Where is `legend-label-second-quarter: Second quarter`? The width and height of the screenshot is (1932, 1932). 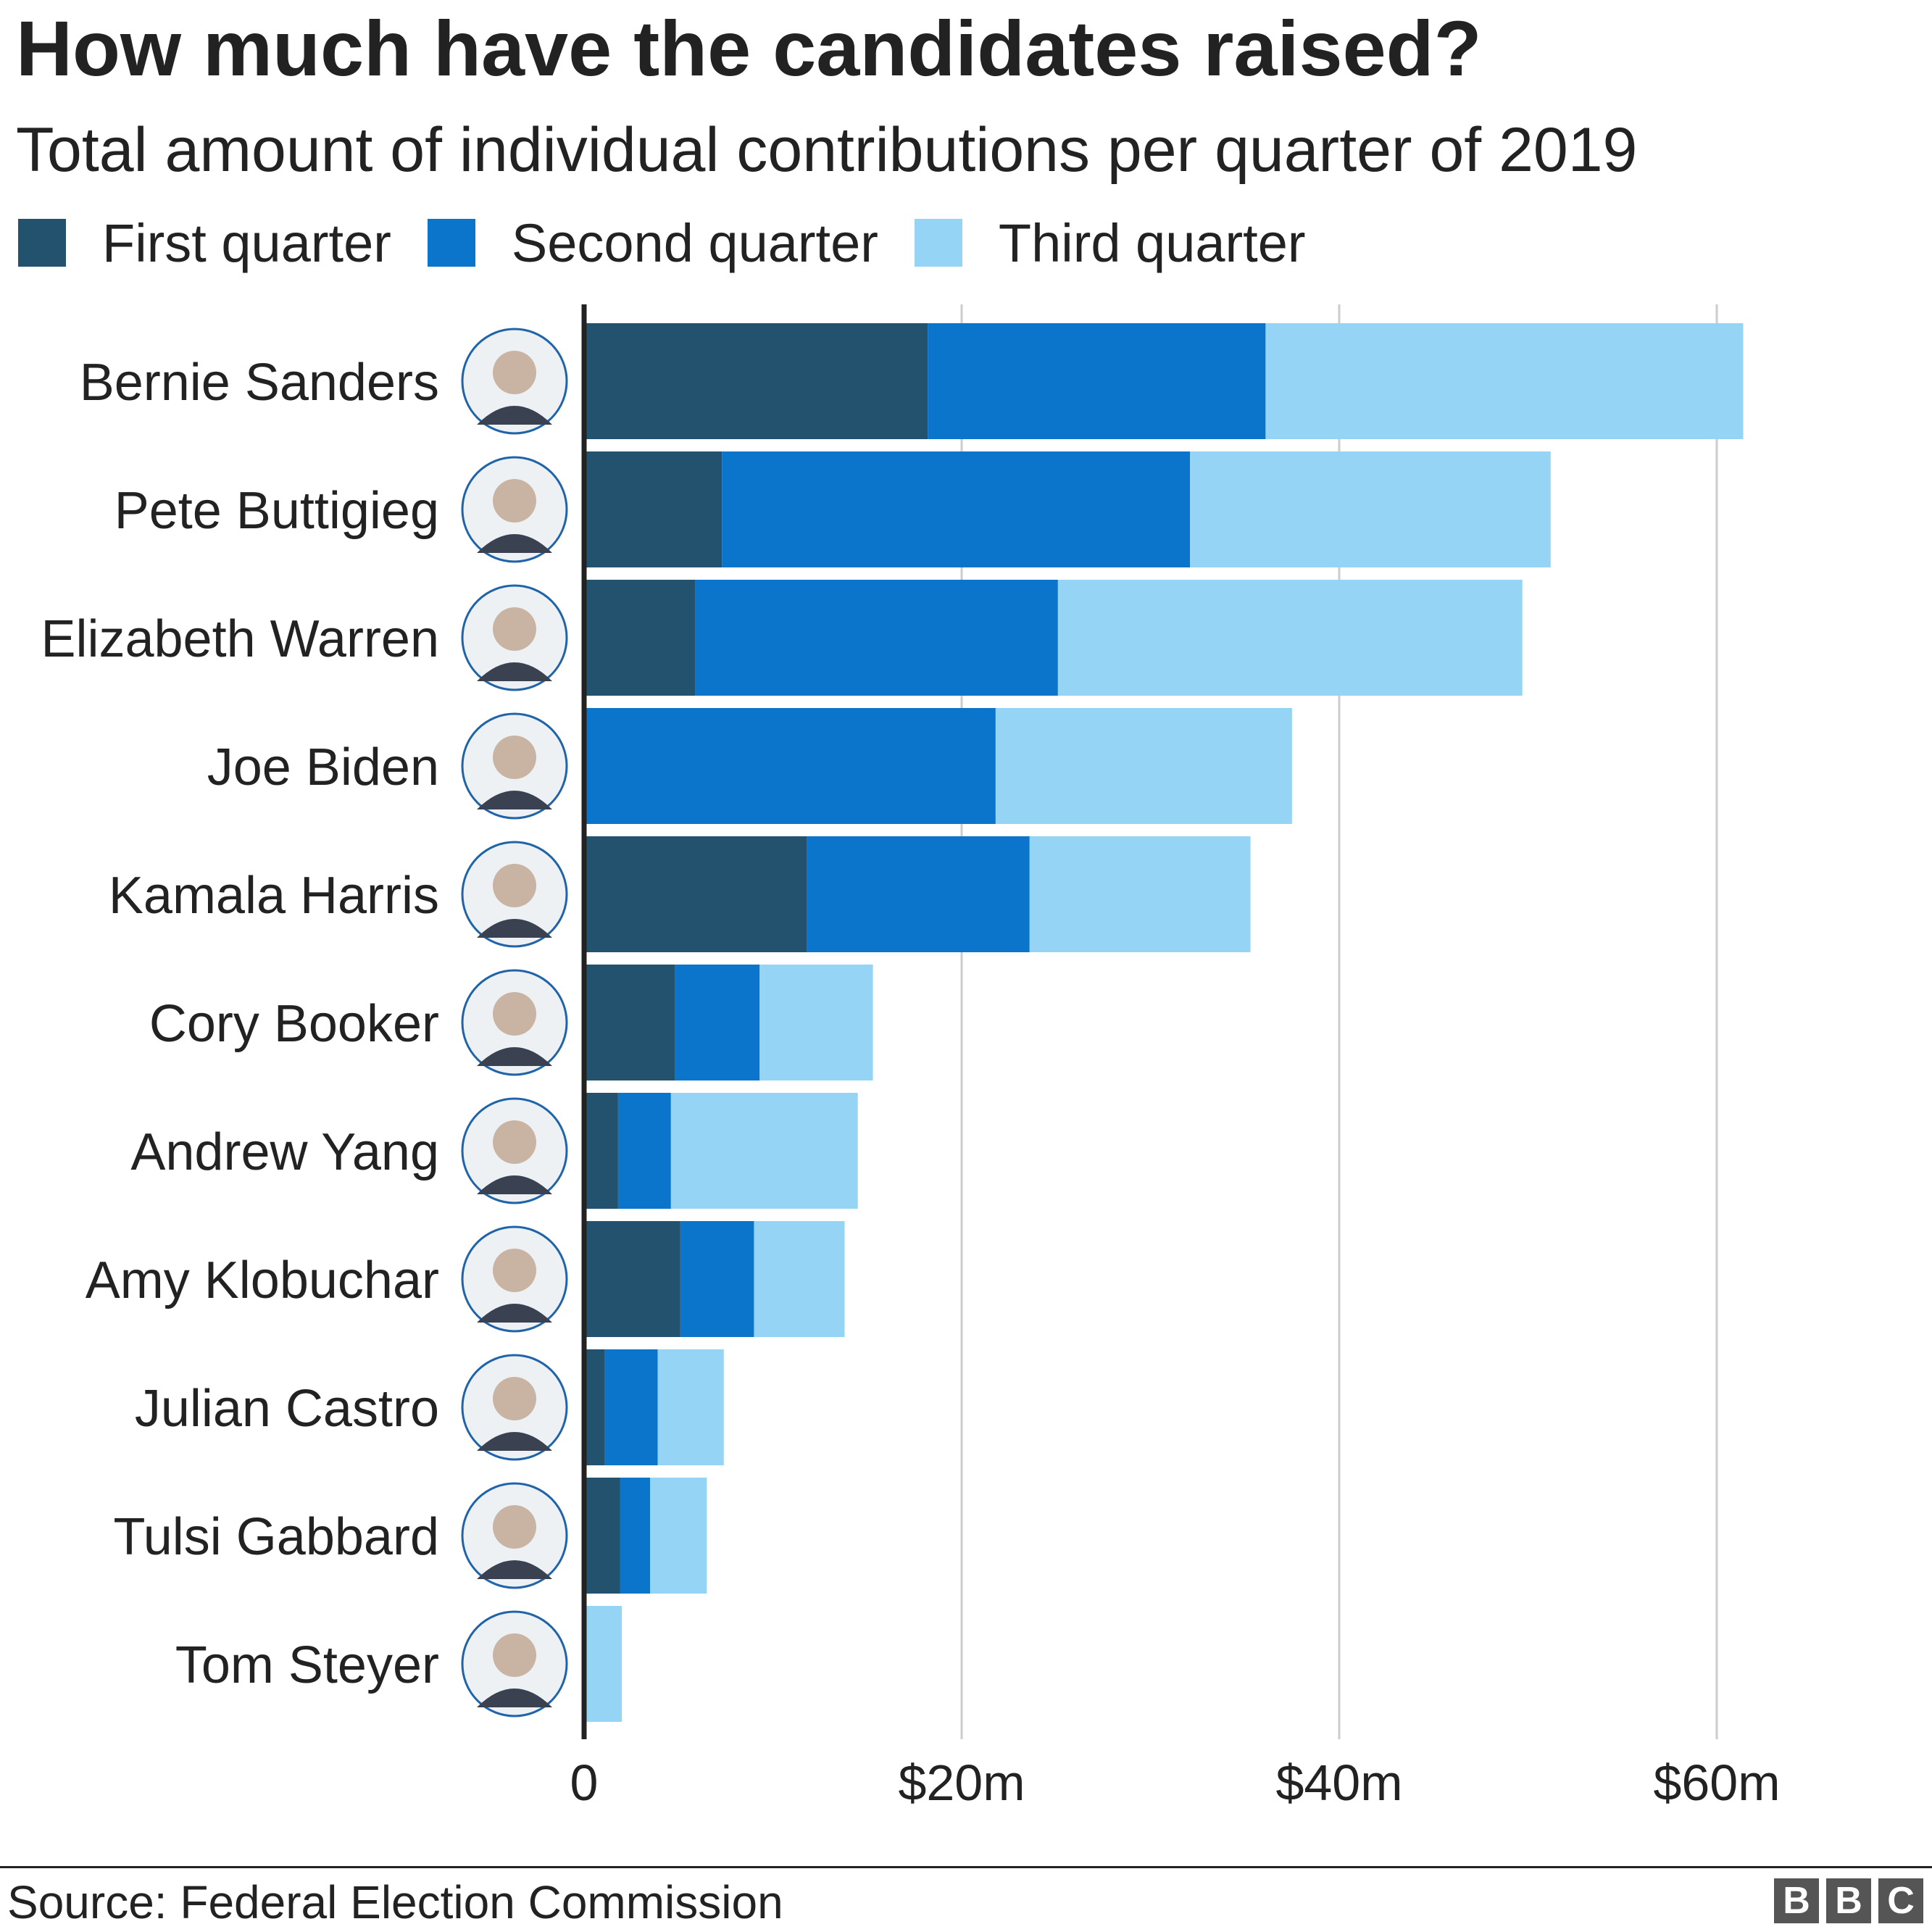 legend-label-second-quarter: Second quarter is located at coordinates (694, 243).